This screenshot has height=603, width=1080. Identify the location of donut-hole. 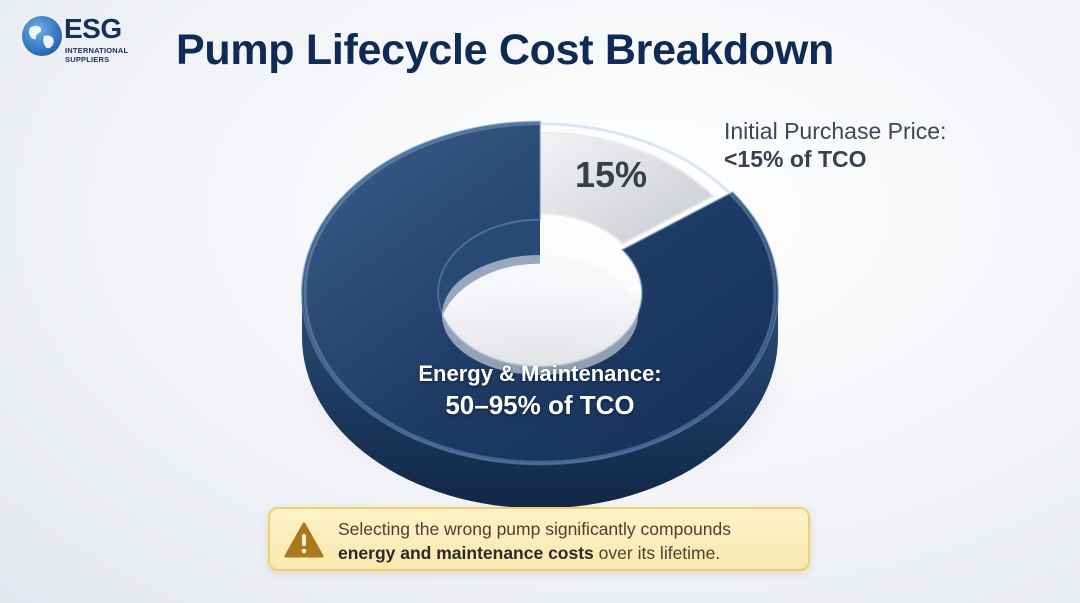
(540, 315).